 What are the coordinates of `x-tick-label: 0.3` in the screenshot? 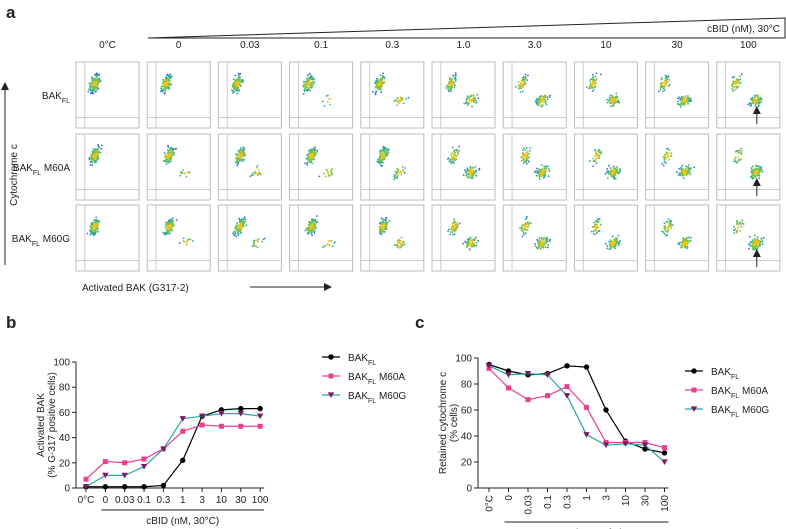 It's located at (568, 502).